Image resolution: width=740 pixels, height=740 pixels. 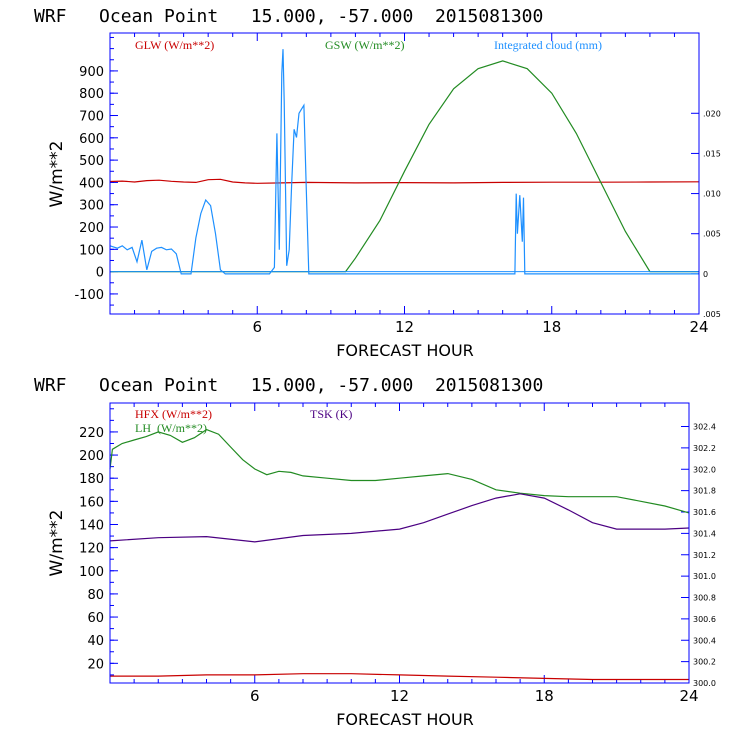 What do you see at coordinates (91, 161) in the screenshot?
I see `y-tick-label: 500` at bounding box center [91, 161].